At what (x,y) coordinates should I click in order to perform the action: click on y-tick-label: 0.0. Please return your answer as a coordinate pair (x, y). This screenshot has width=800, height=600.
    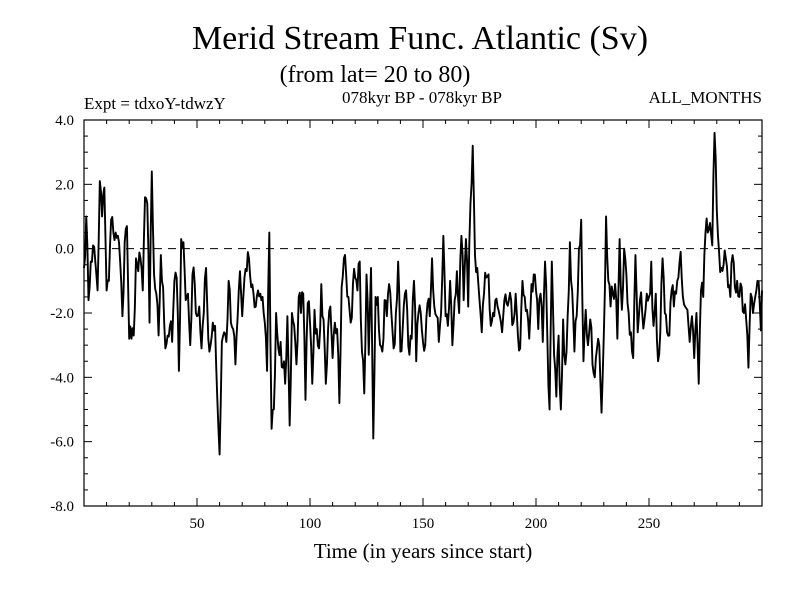
    Looking at the image, I should click on (64, 250).